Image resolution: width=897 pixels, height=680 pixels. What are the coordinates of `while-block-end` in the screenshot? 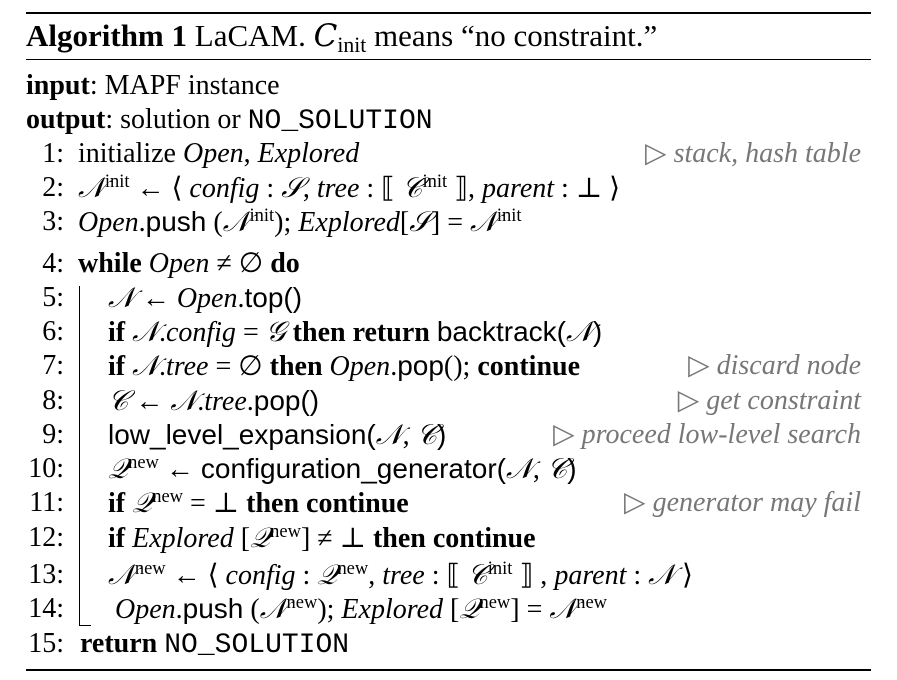 It's located at (85, 625).